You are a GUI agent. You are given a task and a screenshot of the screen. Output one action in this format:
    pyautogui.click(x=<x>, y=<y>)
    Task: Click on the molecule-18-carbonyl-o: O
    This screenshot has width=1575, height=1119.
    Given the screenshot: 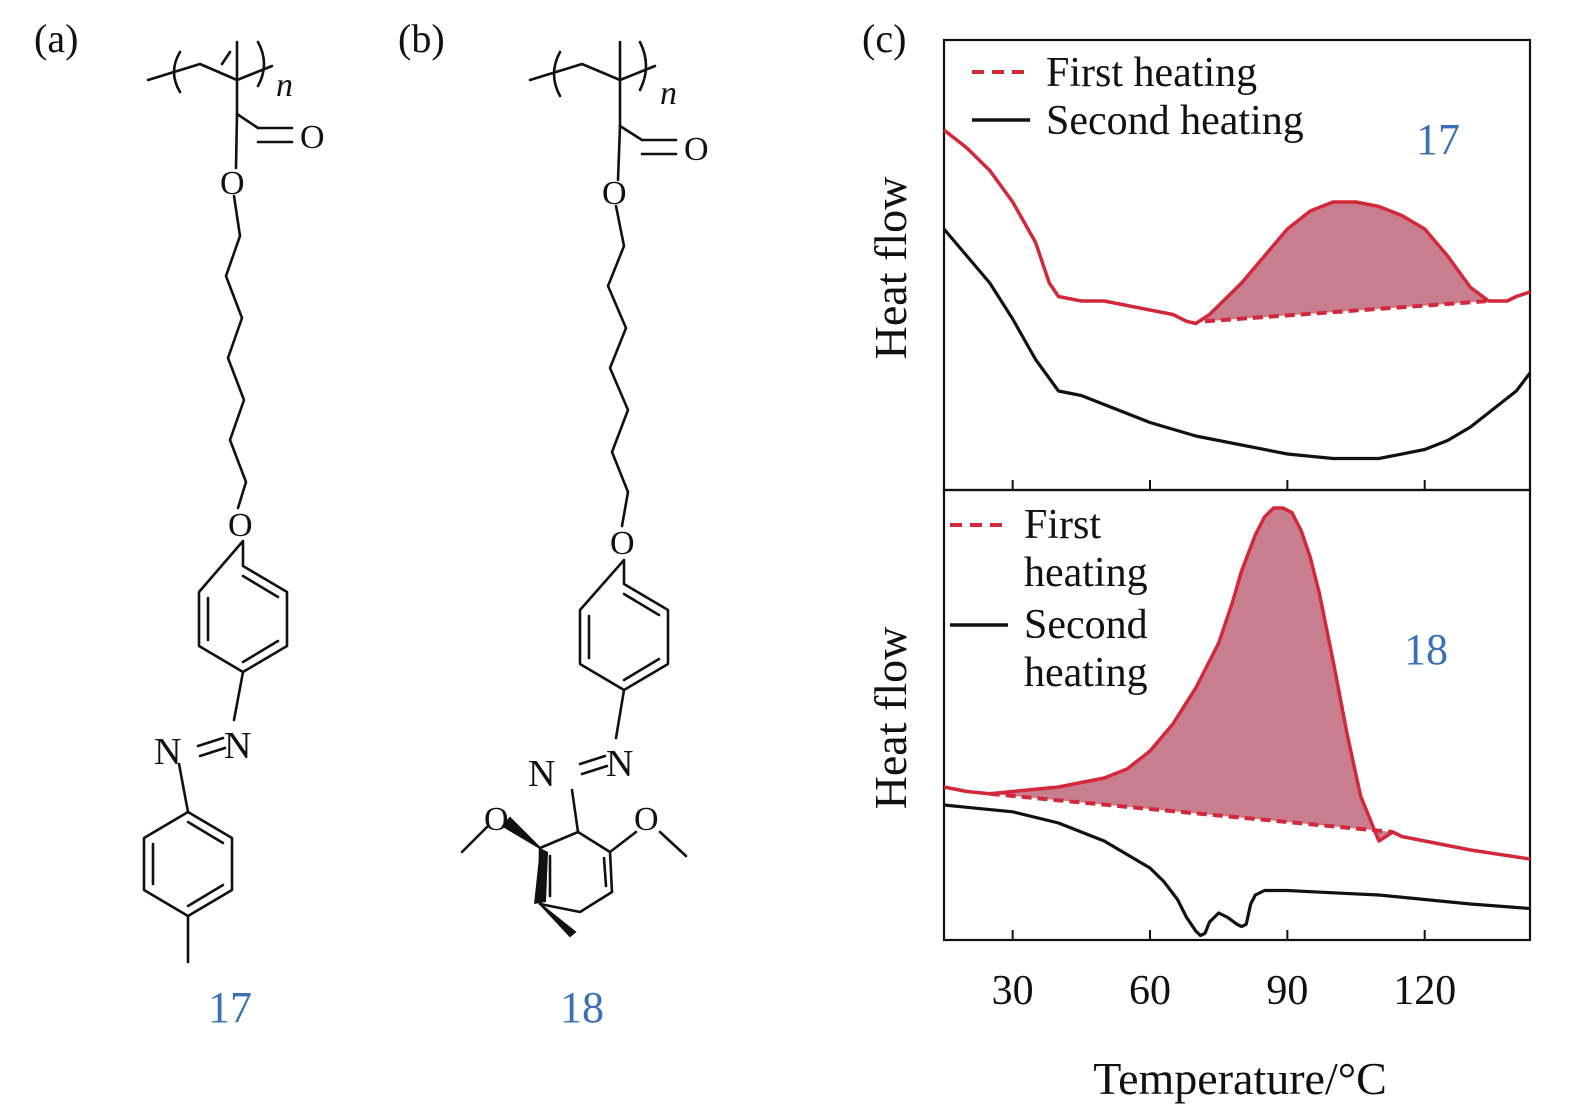 What is the action you would take?
    pyautogui.click(x=696, y=149)
    